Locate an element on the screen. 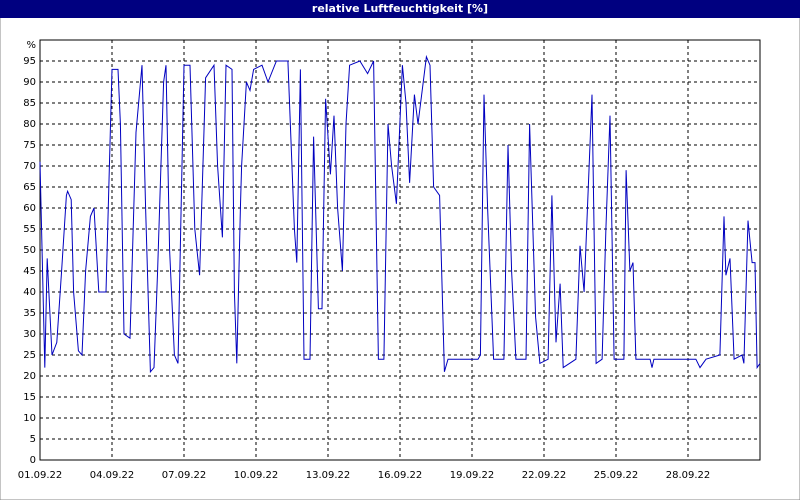 This screenshot has width=800, height=500. y-tick-label: 95 is located at coordinates (29, 61).